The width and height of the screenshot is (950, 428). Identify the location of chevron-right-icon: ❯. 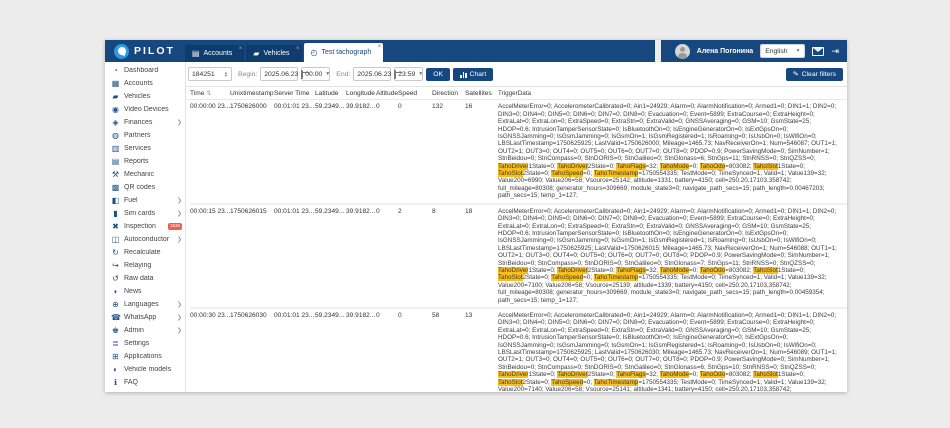
(179, 305).